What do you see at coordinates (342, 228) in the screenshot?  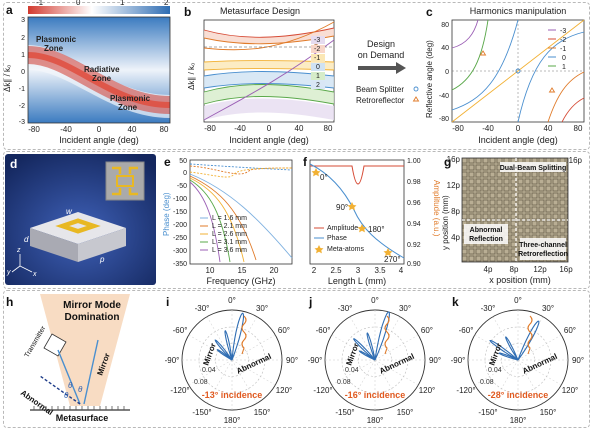 I see `svg-text: Amplitude` at bounding box center [342, 228].